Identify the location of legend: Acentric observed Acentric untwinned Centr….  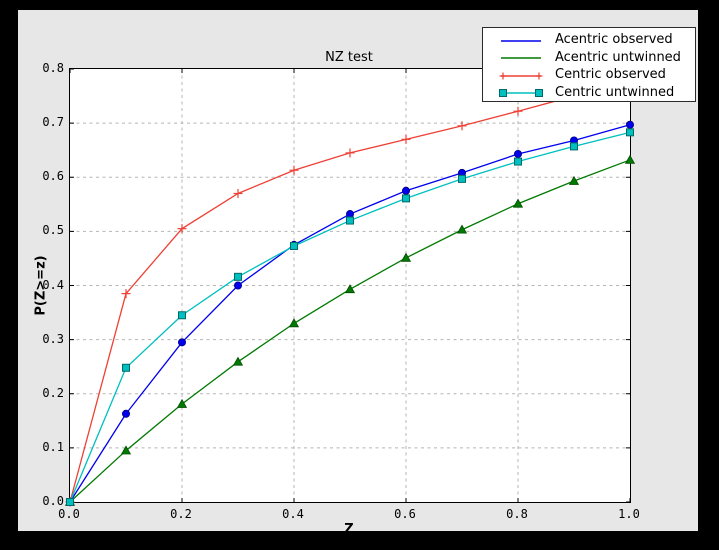
(589, 64).